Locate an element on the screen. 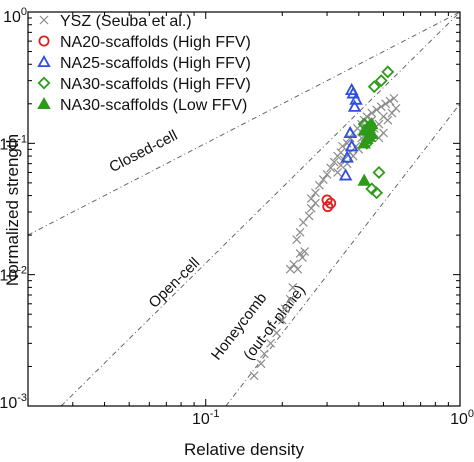  legend-item-1: NA20-scaffolds (High FFV) is located at coordinates (144, 42).